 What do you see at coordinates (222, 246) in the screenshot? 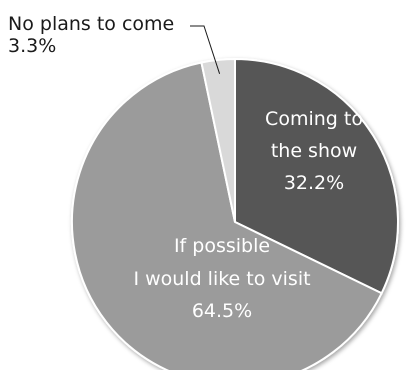
I see `slice-2-label-line-1: If possible` at bounding box center [222, 246].